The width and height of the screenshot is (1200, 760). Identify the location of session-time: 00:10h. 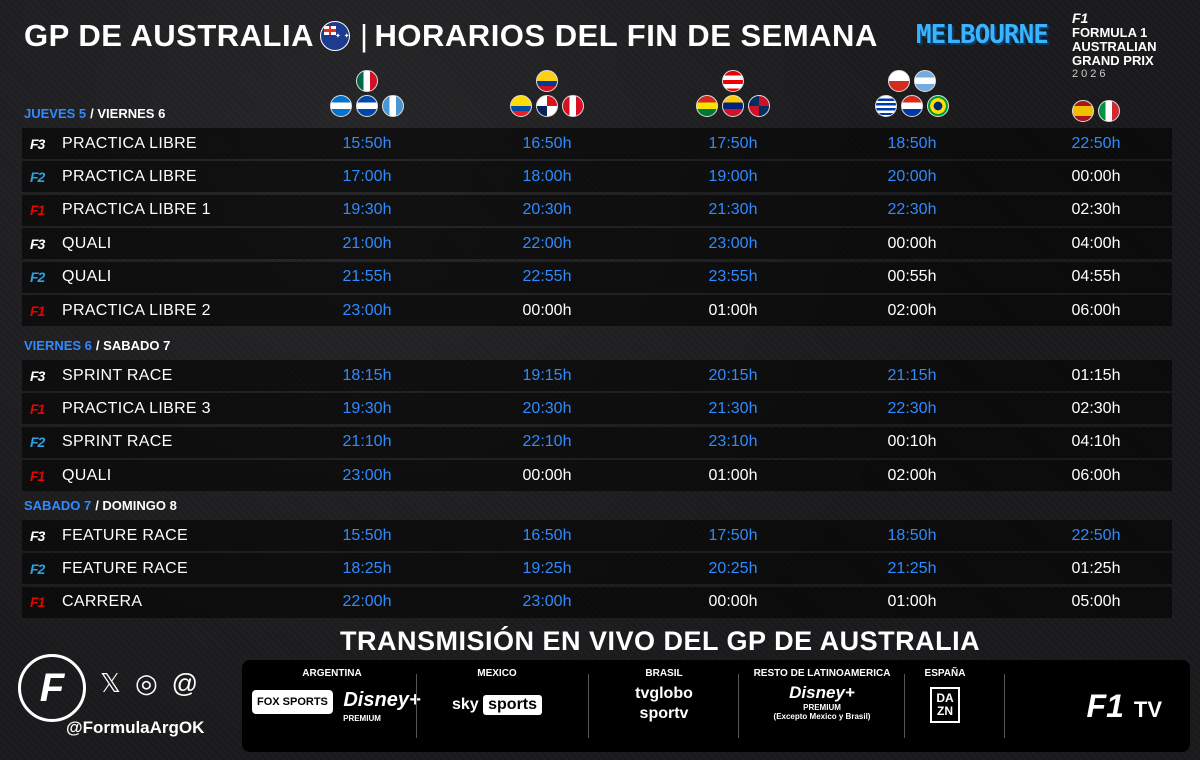
(912, 442).